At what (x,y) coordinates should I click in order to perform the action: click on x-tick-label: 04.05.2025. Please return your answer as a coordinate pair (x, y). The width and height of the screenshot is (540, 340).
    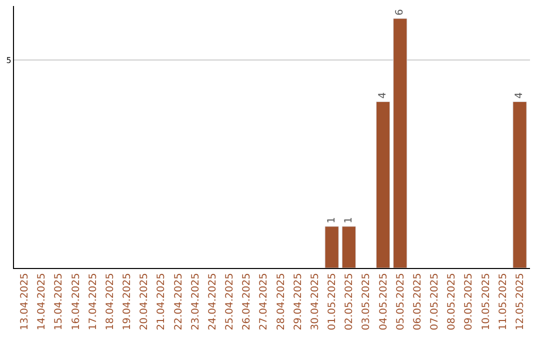
    Looking at the image, I should click on (384, 301).